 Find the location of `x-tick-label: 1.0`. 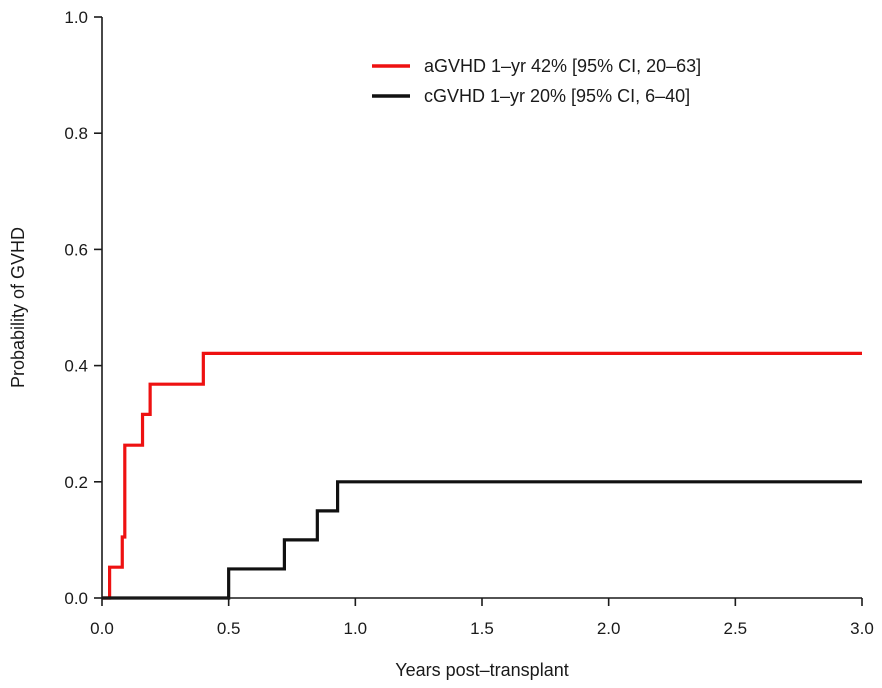

x-tick-label: 1.0 is located at coordinates (356, 628).